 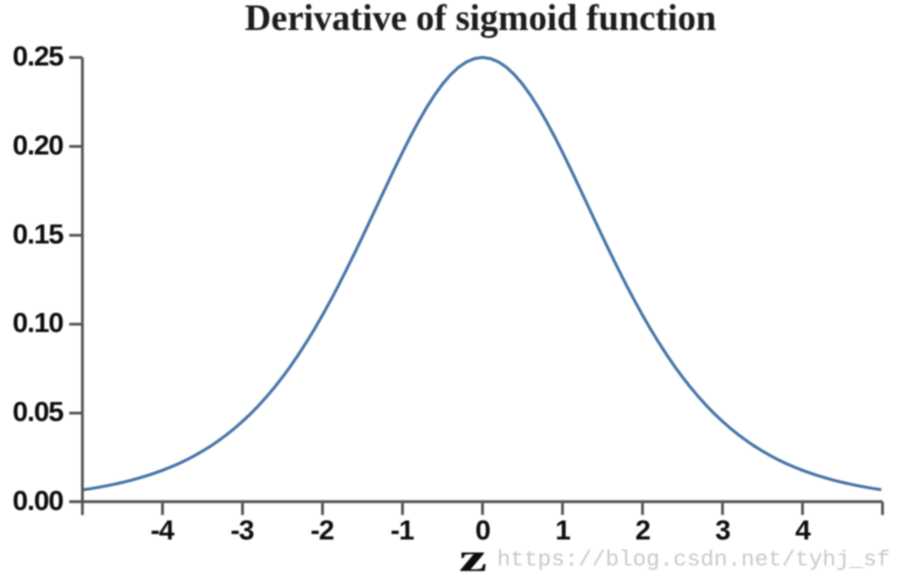 What do you see at coordinates (242, 530) in the screenshot?
I see `svg-text: -3` at bounding box center [242, 530].